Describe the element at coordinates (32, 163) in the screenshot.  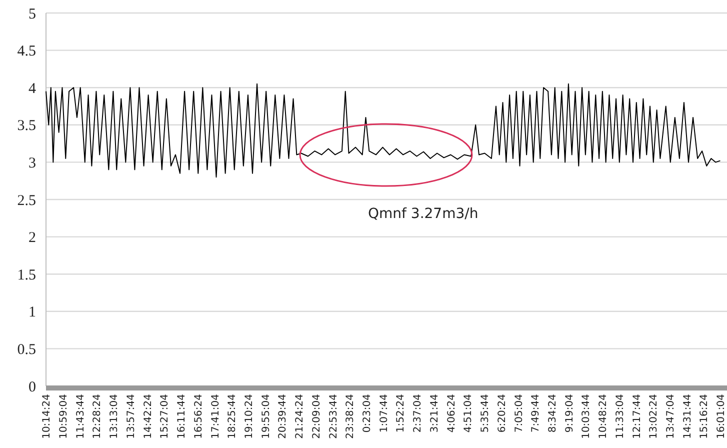
I see `y-tick-label: 3` at that location.